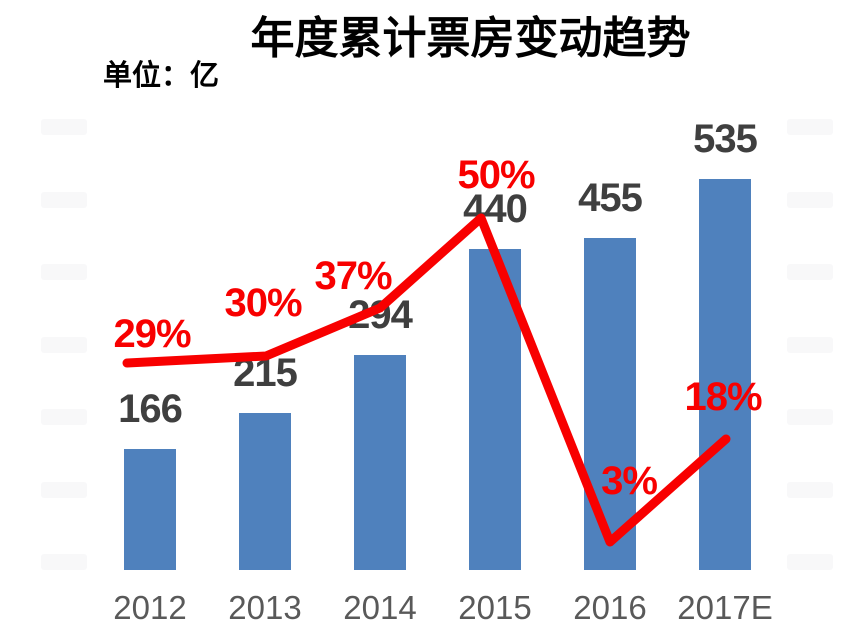  Describe the element at coordinates (380, 462) in the screenshot. I see `bar-2014` at that location.